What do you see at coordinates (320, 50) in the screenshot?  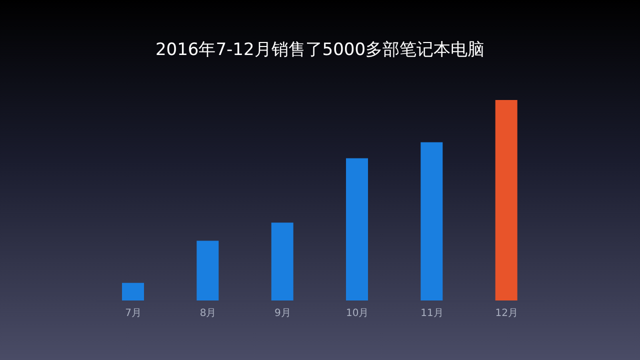 I see `chart-title: 2016年7-12月销售了5000多部笔记本电脑` at bounding box center [320, 50].